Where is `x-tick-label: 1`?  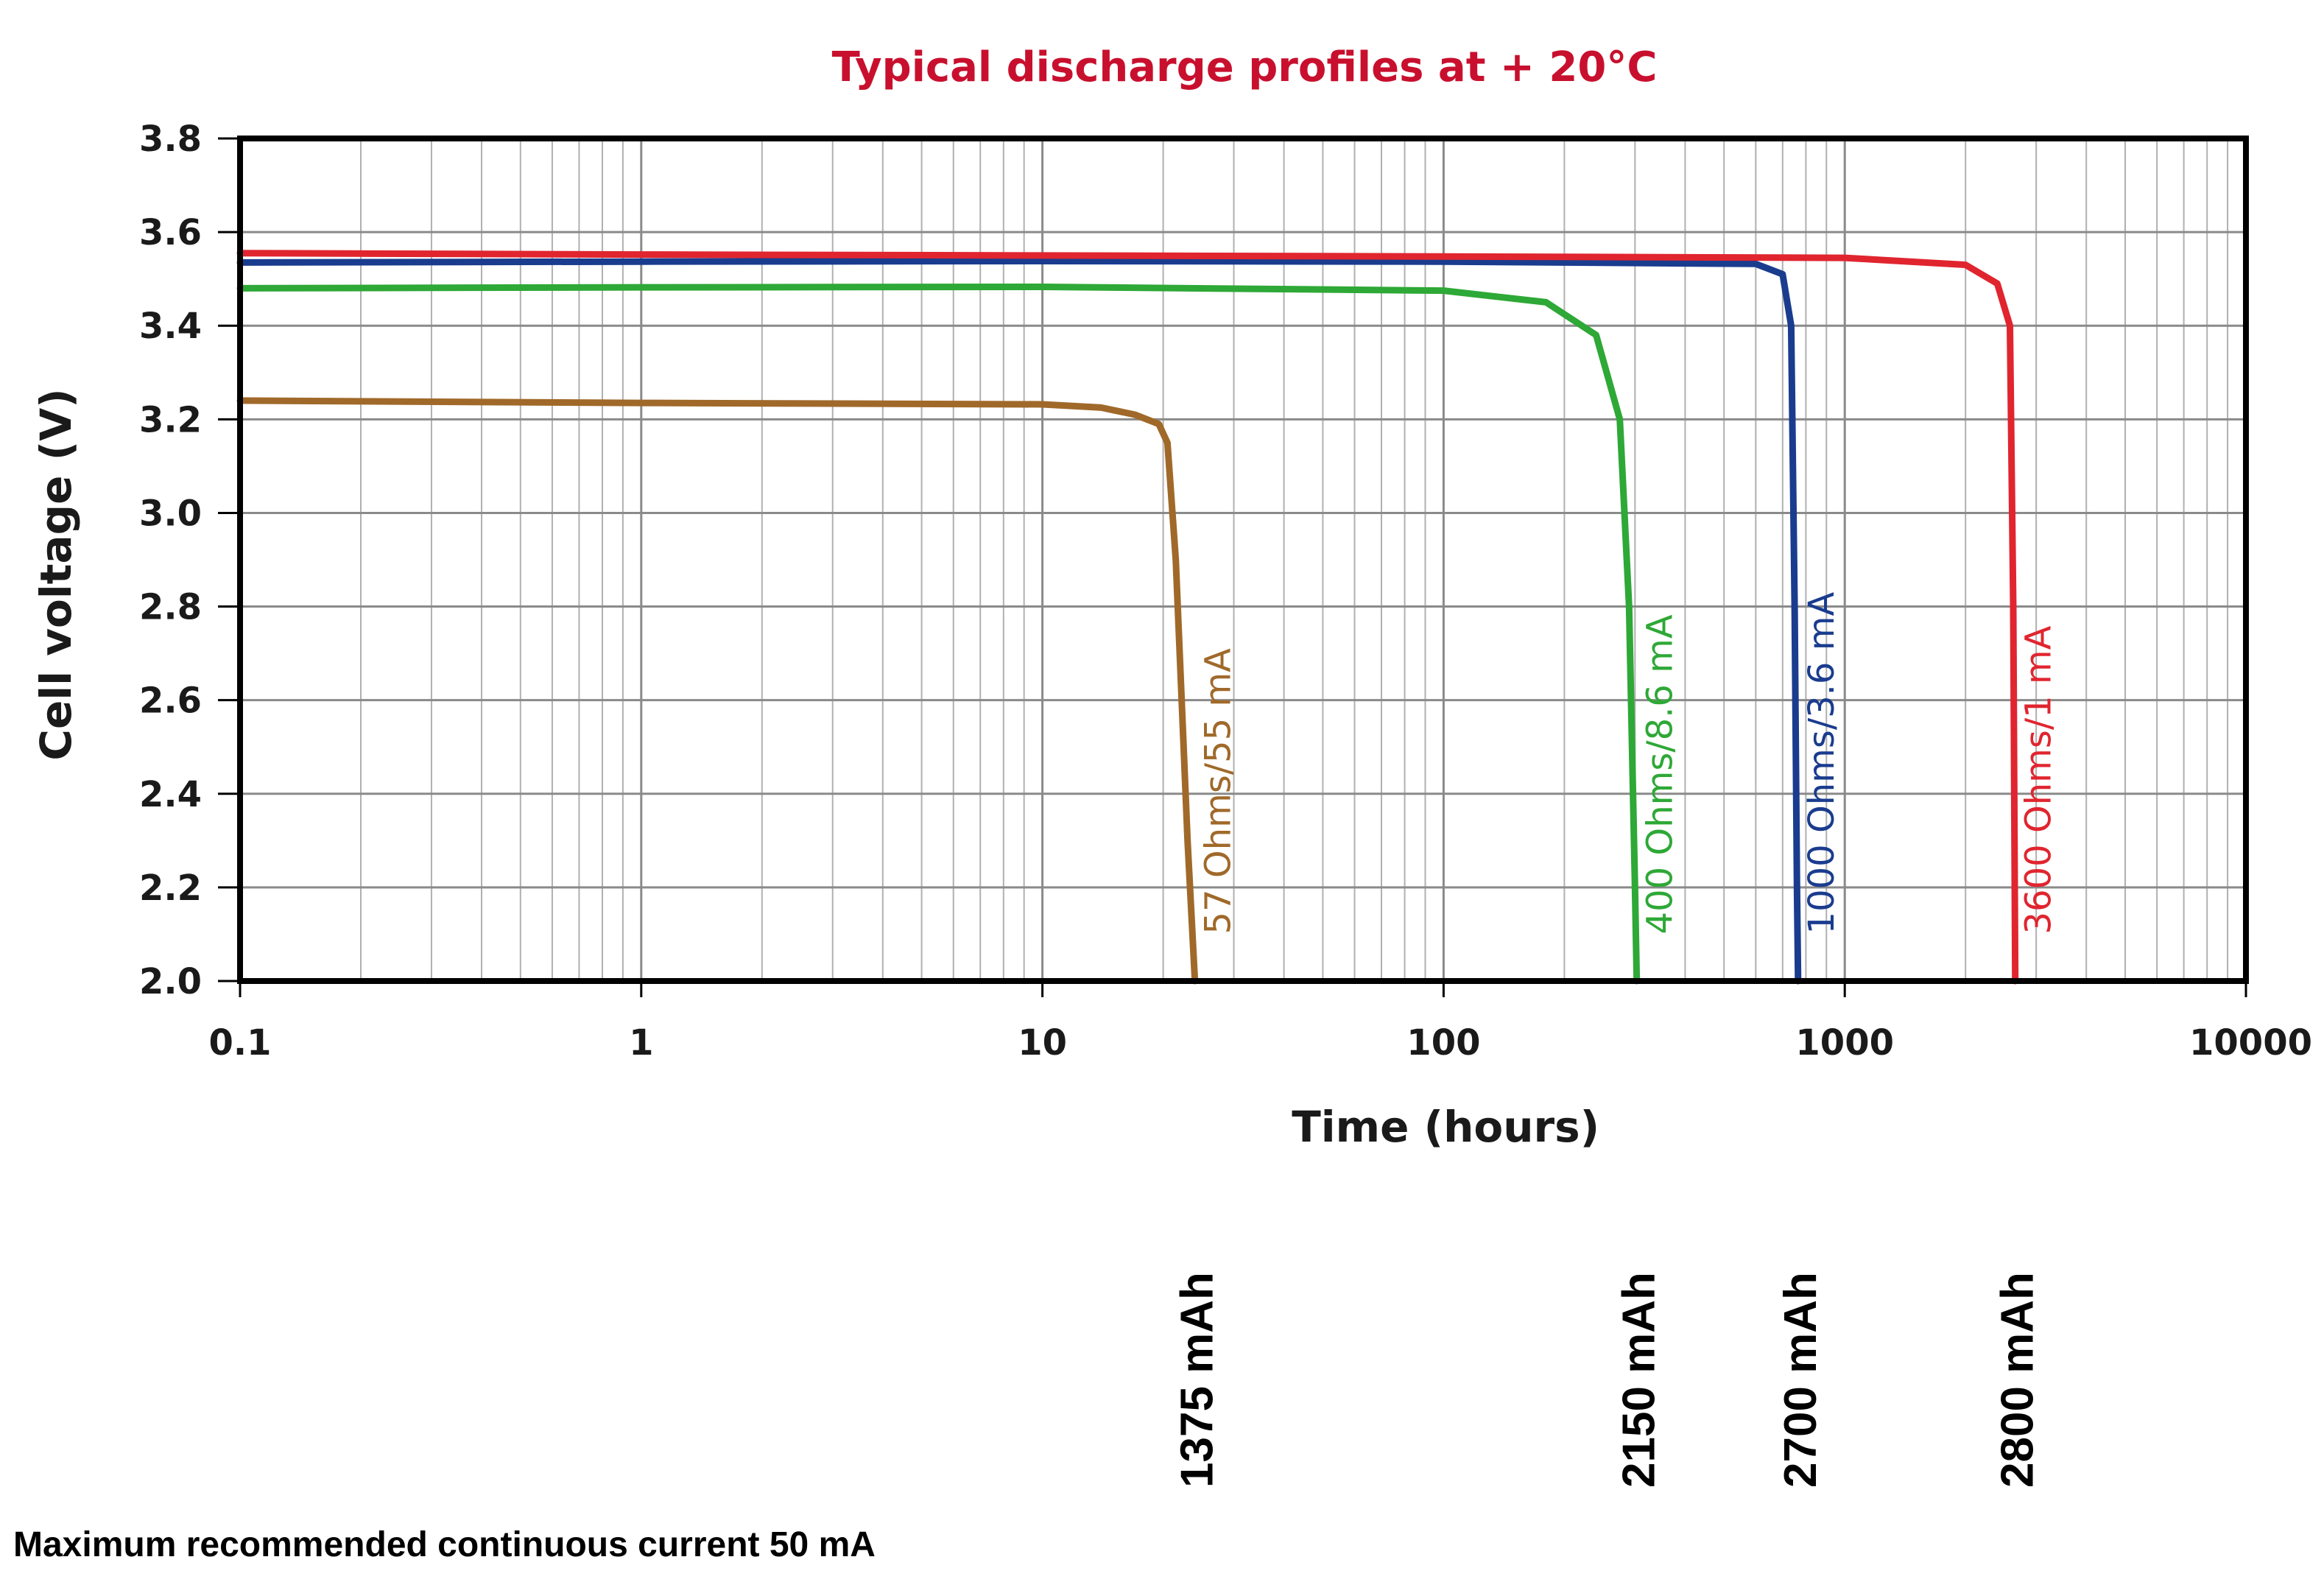
x-tick-label: 1 is located at coordinates (641, 1043).